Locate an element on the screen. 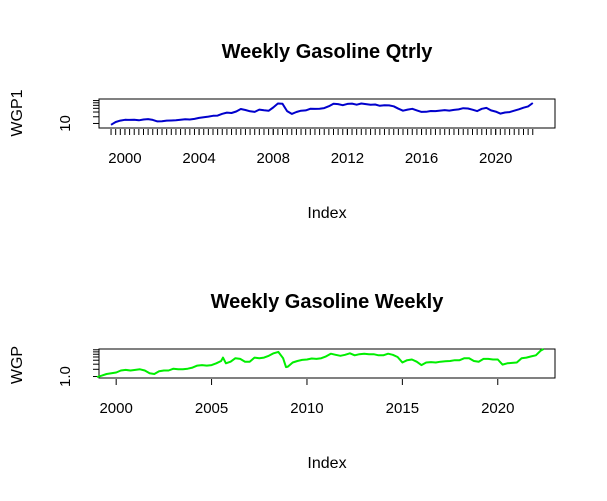 The height and width of the screenshot is (501, 607). chart-title: Weekly Gasoline Qtrly is located at coordinates (328, 52).